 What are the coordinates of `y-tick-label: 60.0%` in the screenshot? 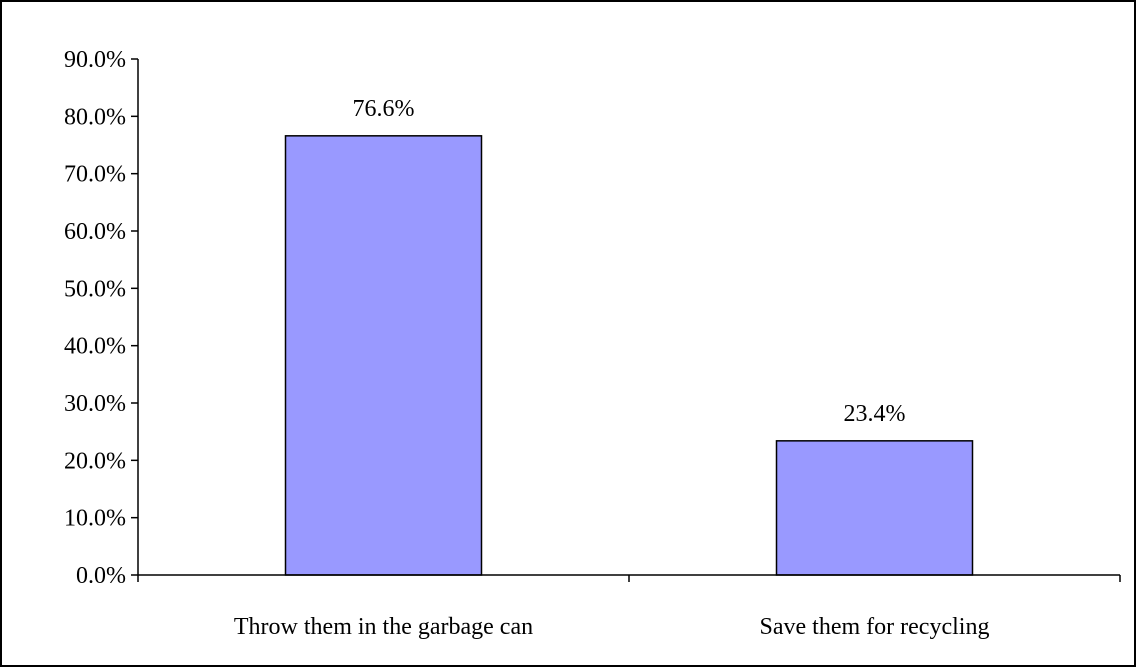 It's located at (95, 232).